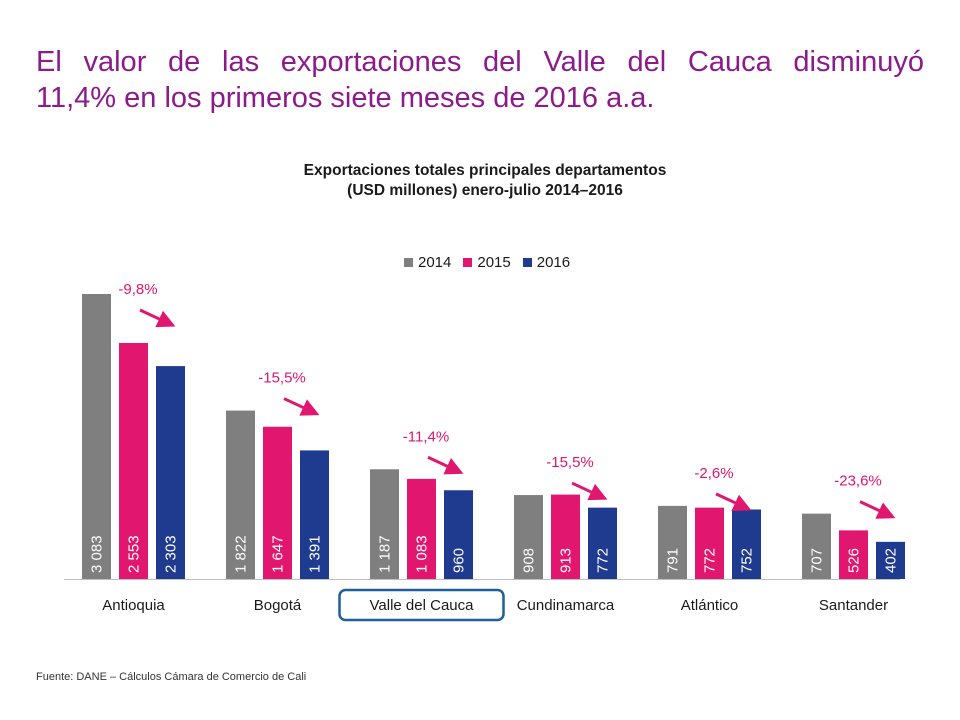 Image resolution: width=960 pixels, height=720 pixels. I want to click on data-label-santander-2016: 402, so click(891, 560).